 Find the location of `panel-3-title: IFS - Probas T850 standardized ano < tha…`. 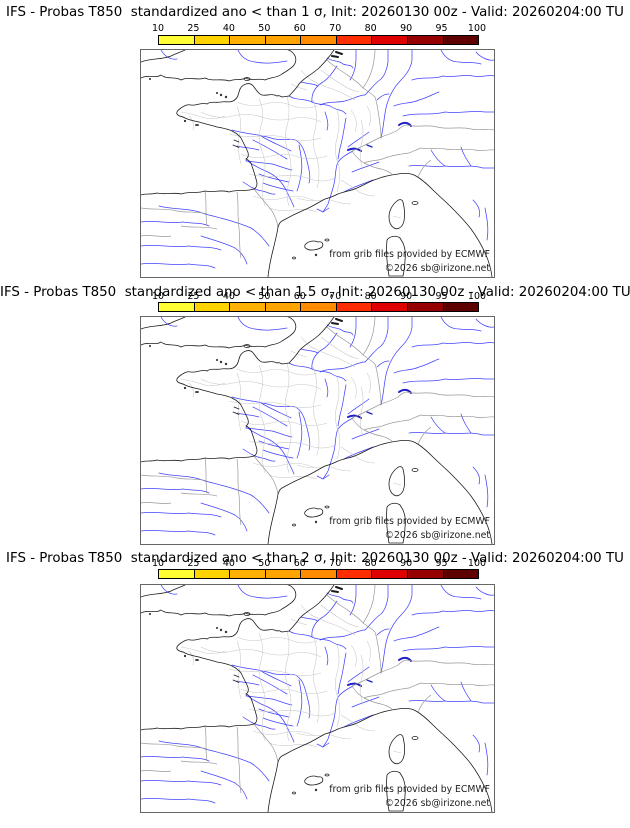

panel-3-title: IFS - Probas T850 standardized ano < tha… is located at coordinates (315, 558).